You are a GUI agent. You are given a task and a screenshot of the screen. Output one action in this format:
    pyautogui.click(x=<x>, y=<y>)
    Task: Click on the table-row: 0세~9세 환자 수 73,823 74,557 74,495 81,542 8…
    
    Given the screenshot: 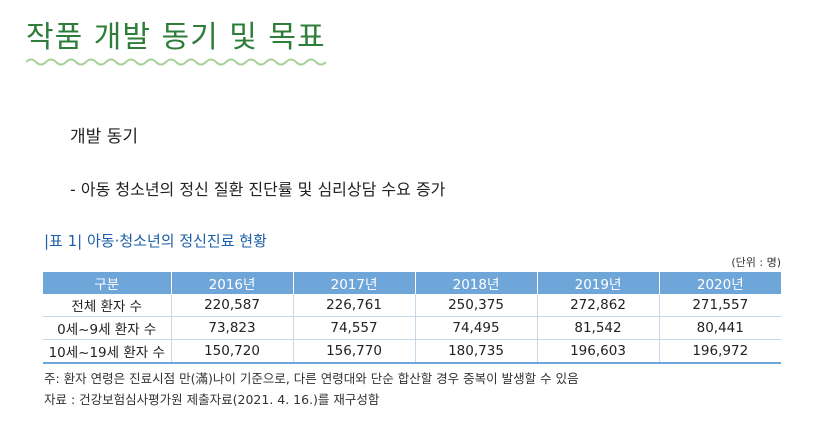 What is the action you would take?
    pyautogui.click(x=412, y=328)
    